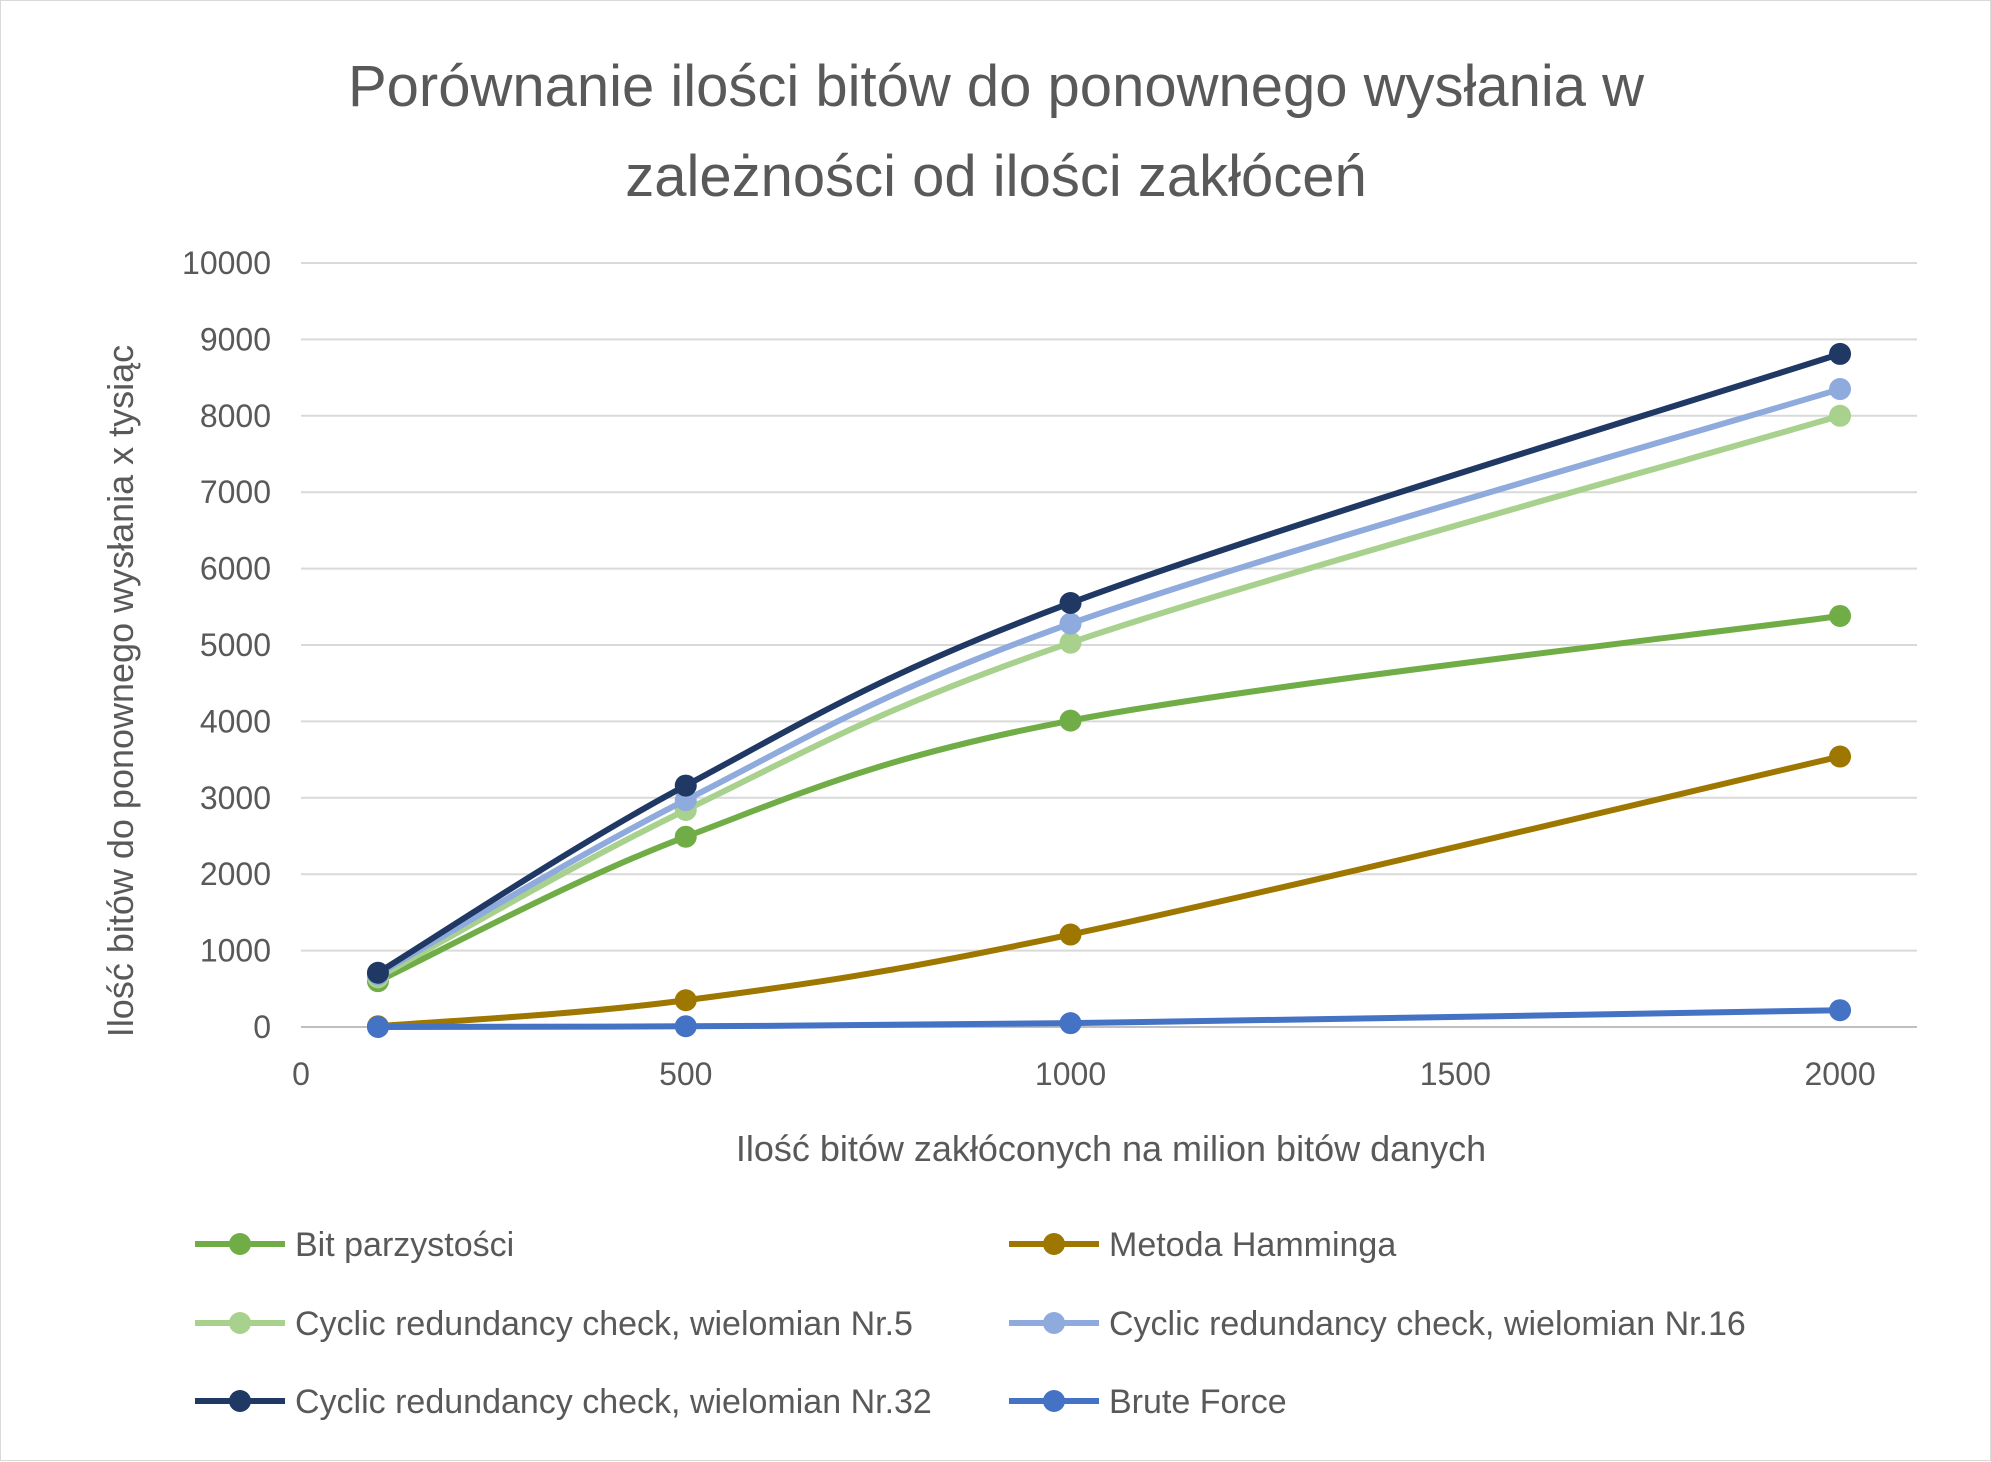 The image size is (1991, 1462). Describe the element at coordinates (235, 339) in the screenshot. I see `y-tick-label: 9000` at that location.